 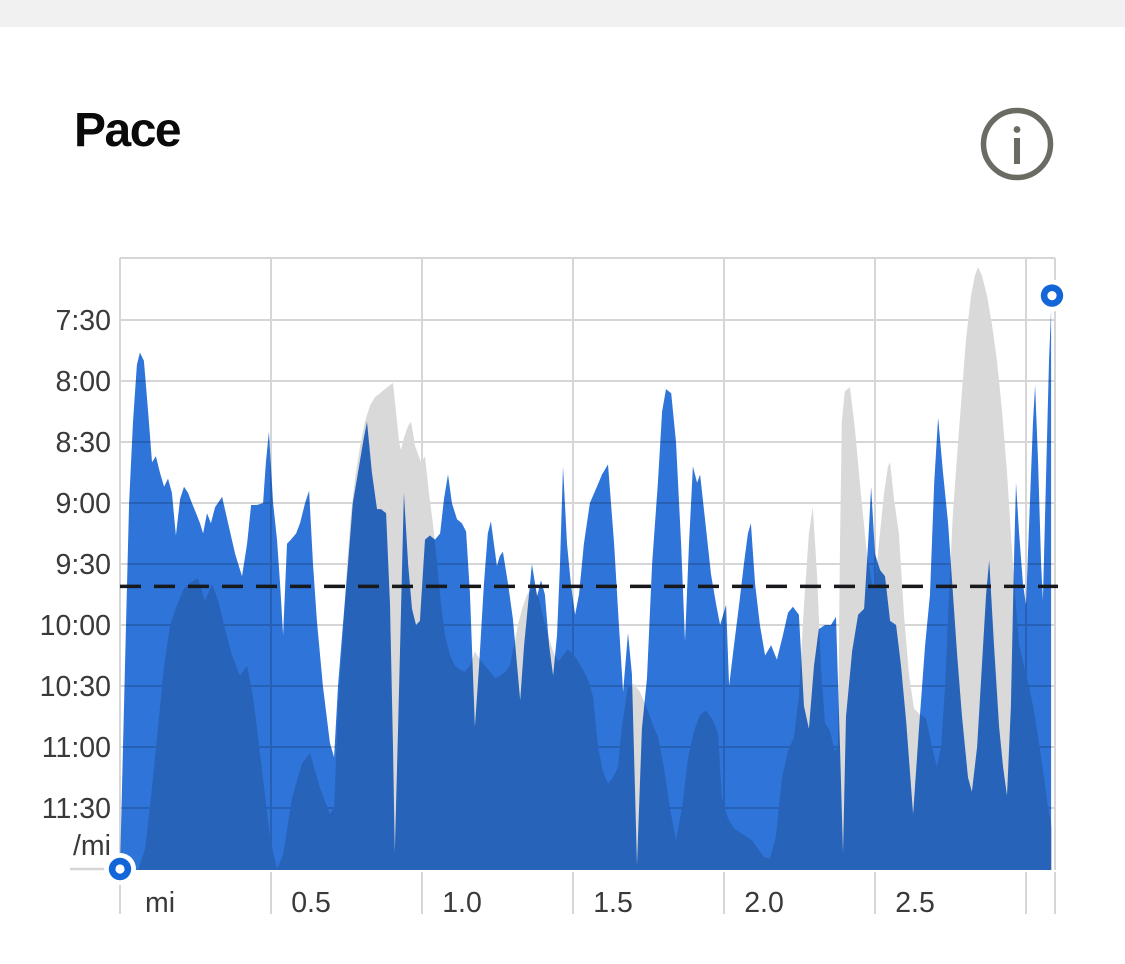 What do you see at coordinates (562, 13) in the screenshot?
I see `status-bar` at bounding box center [562, 13].